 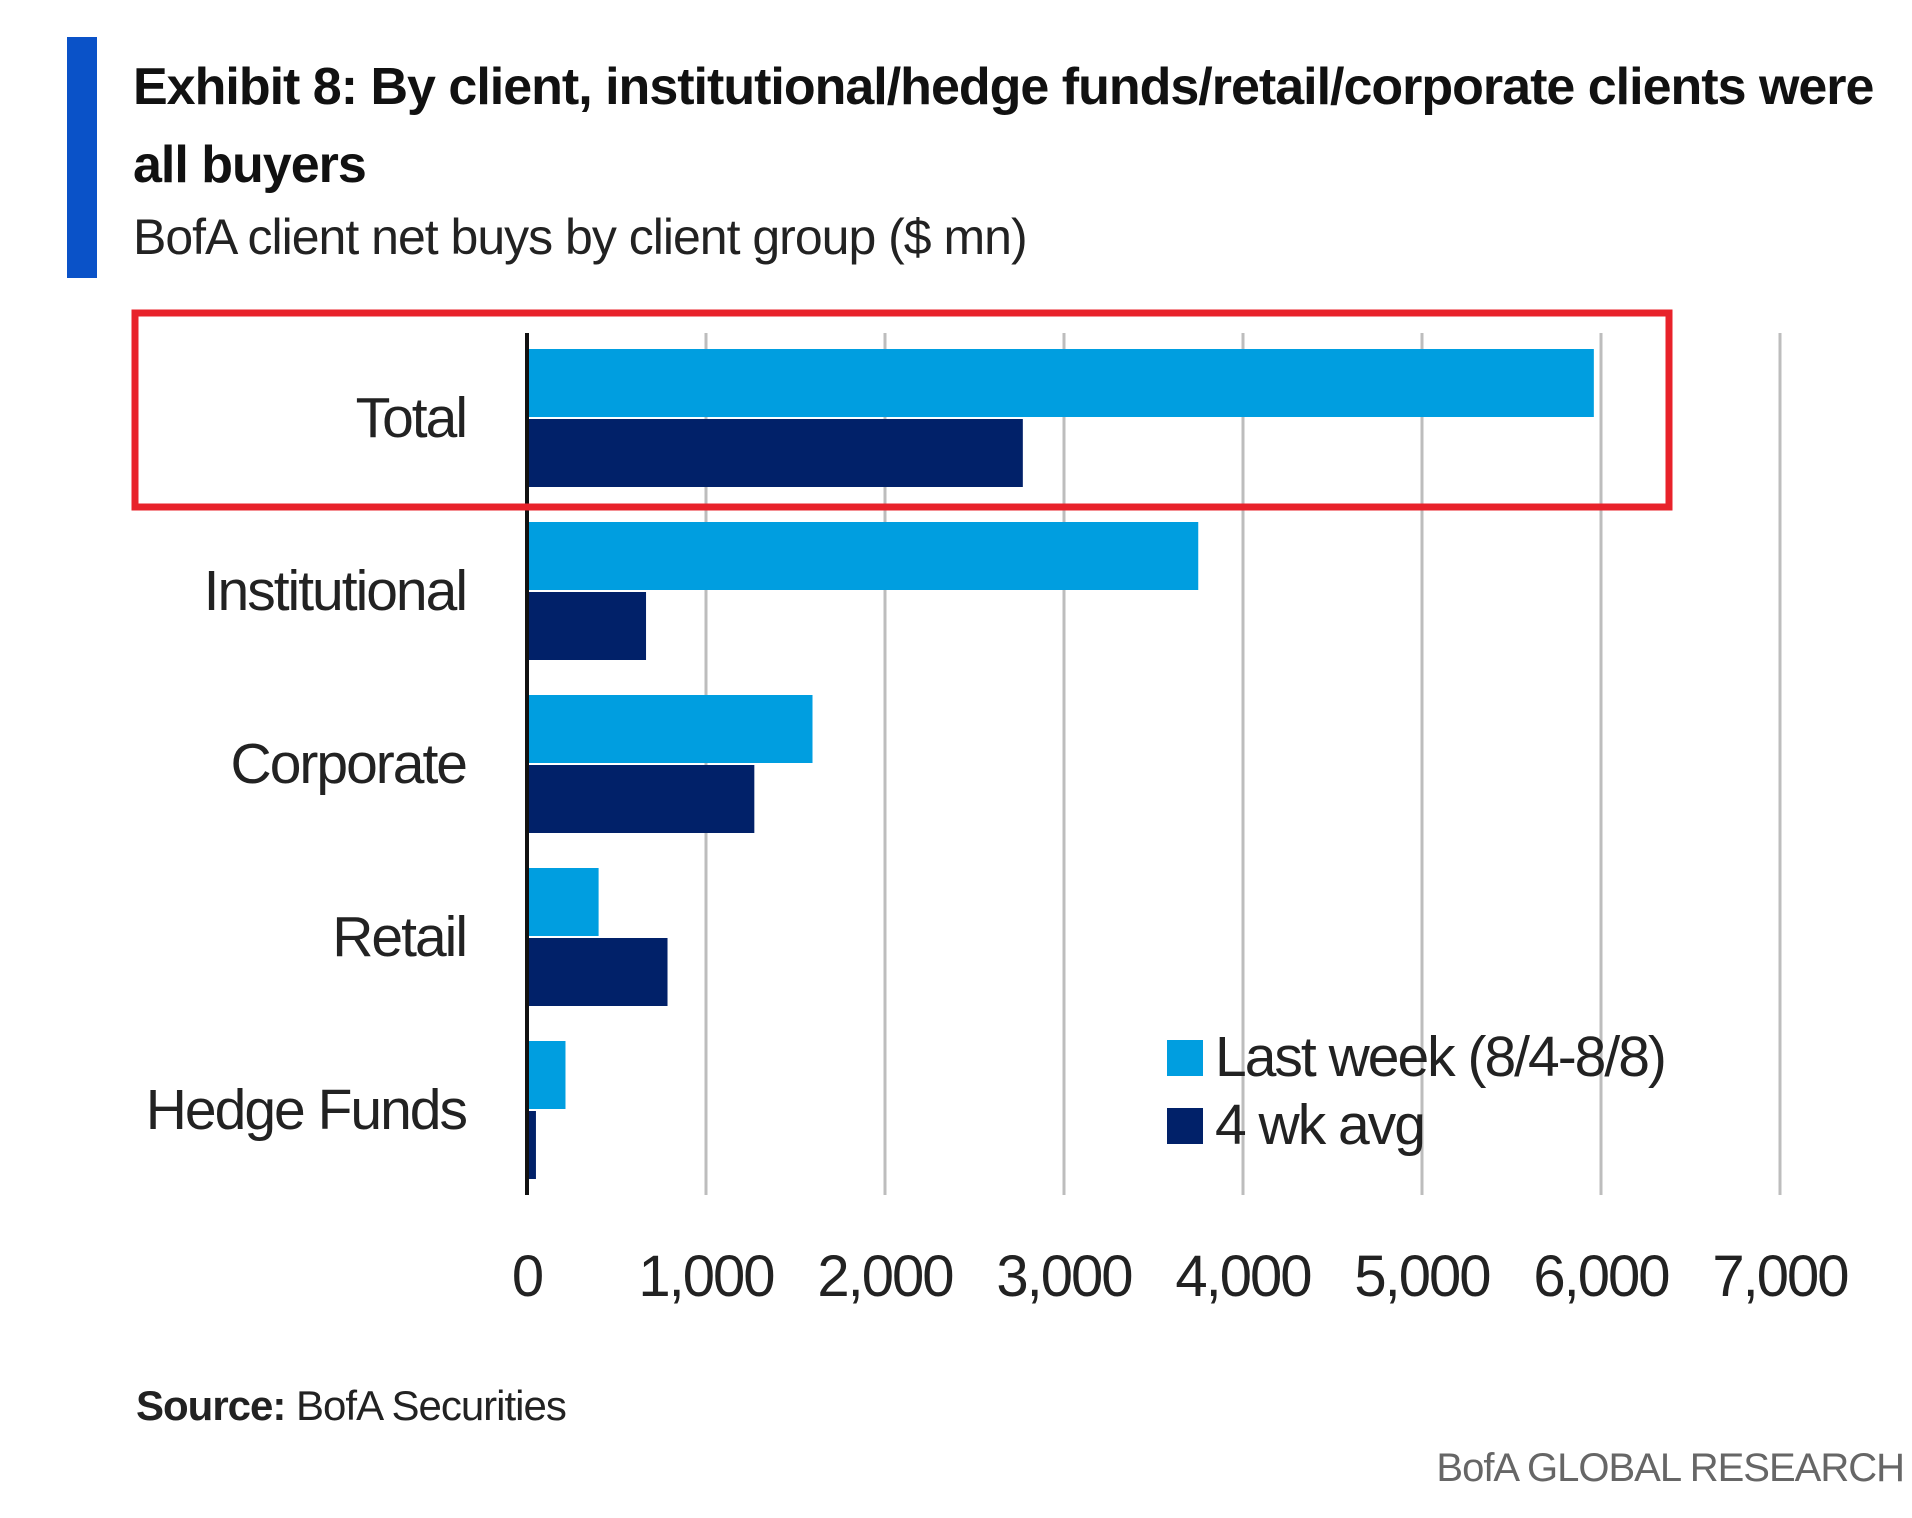 I want to click on highlight-box, so click(x=902, y=410).